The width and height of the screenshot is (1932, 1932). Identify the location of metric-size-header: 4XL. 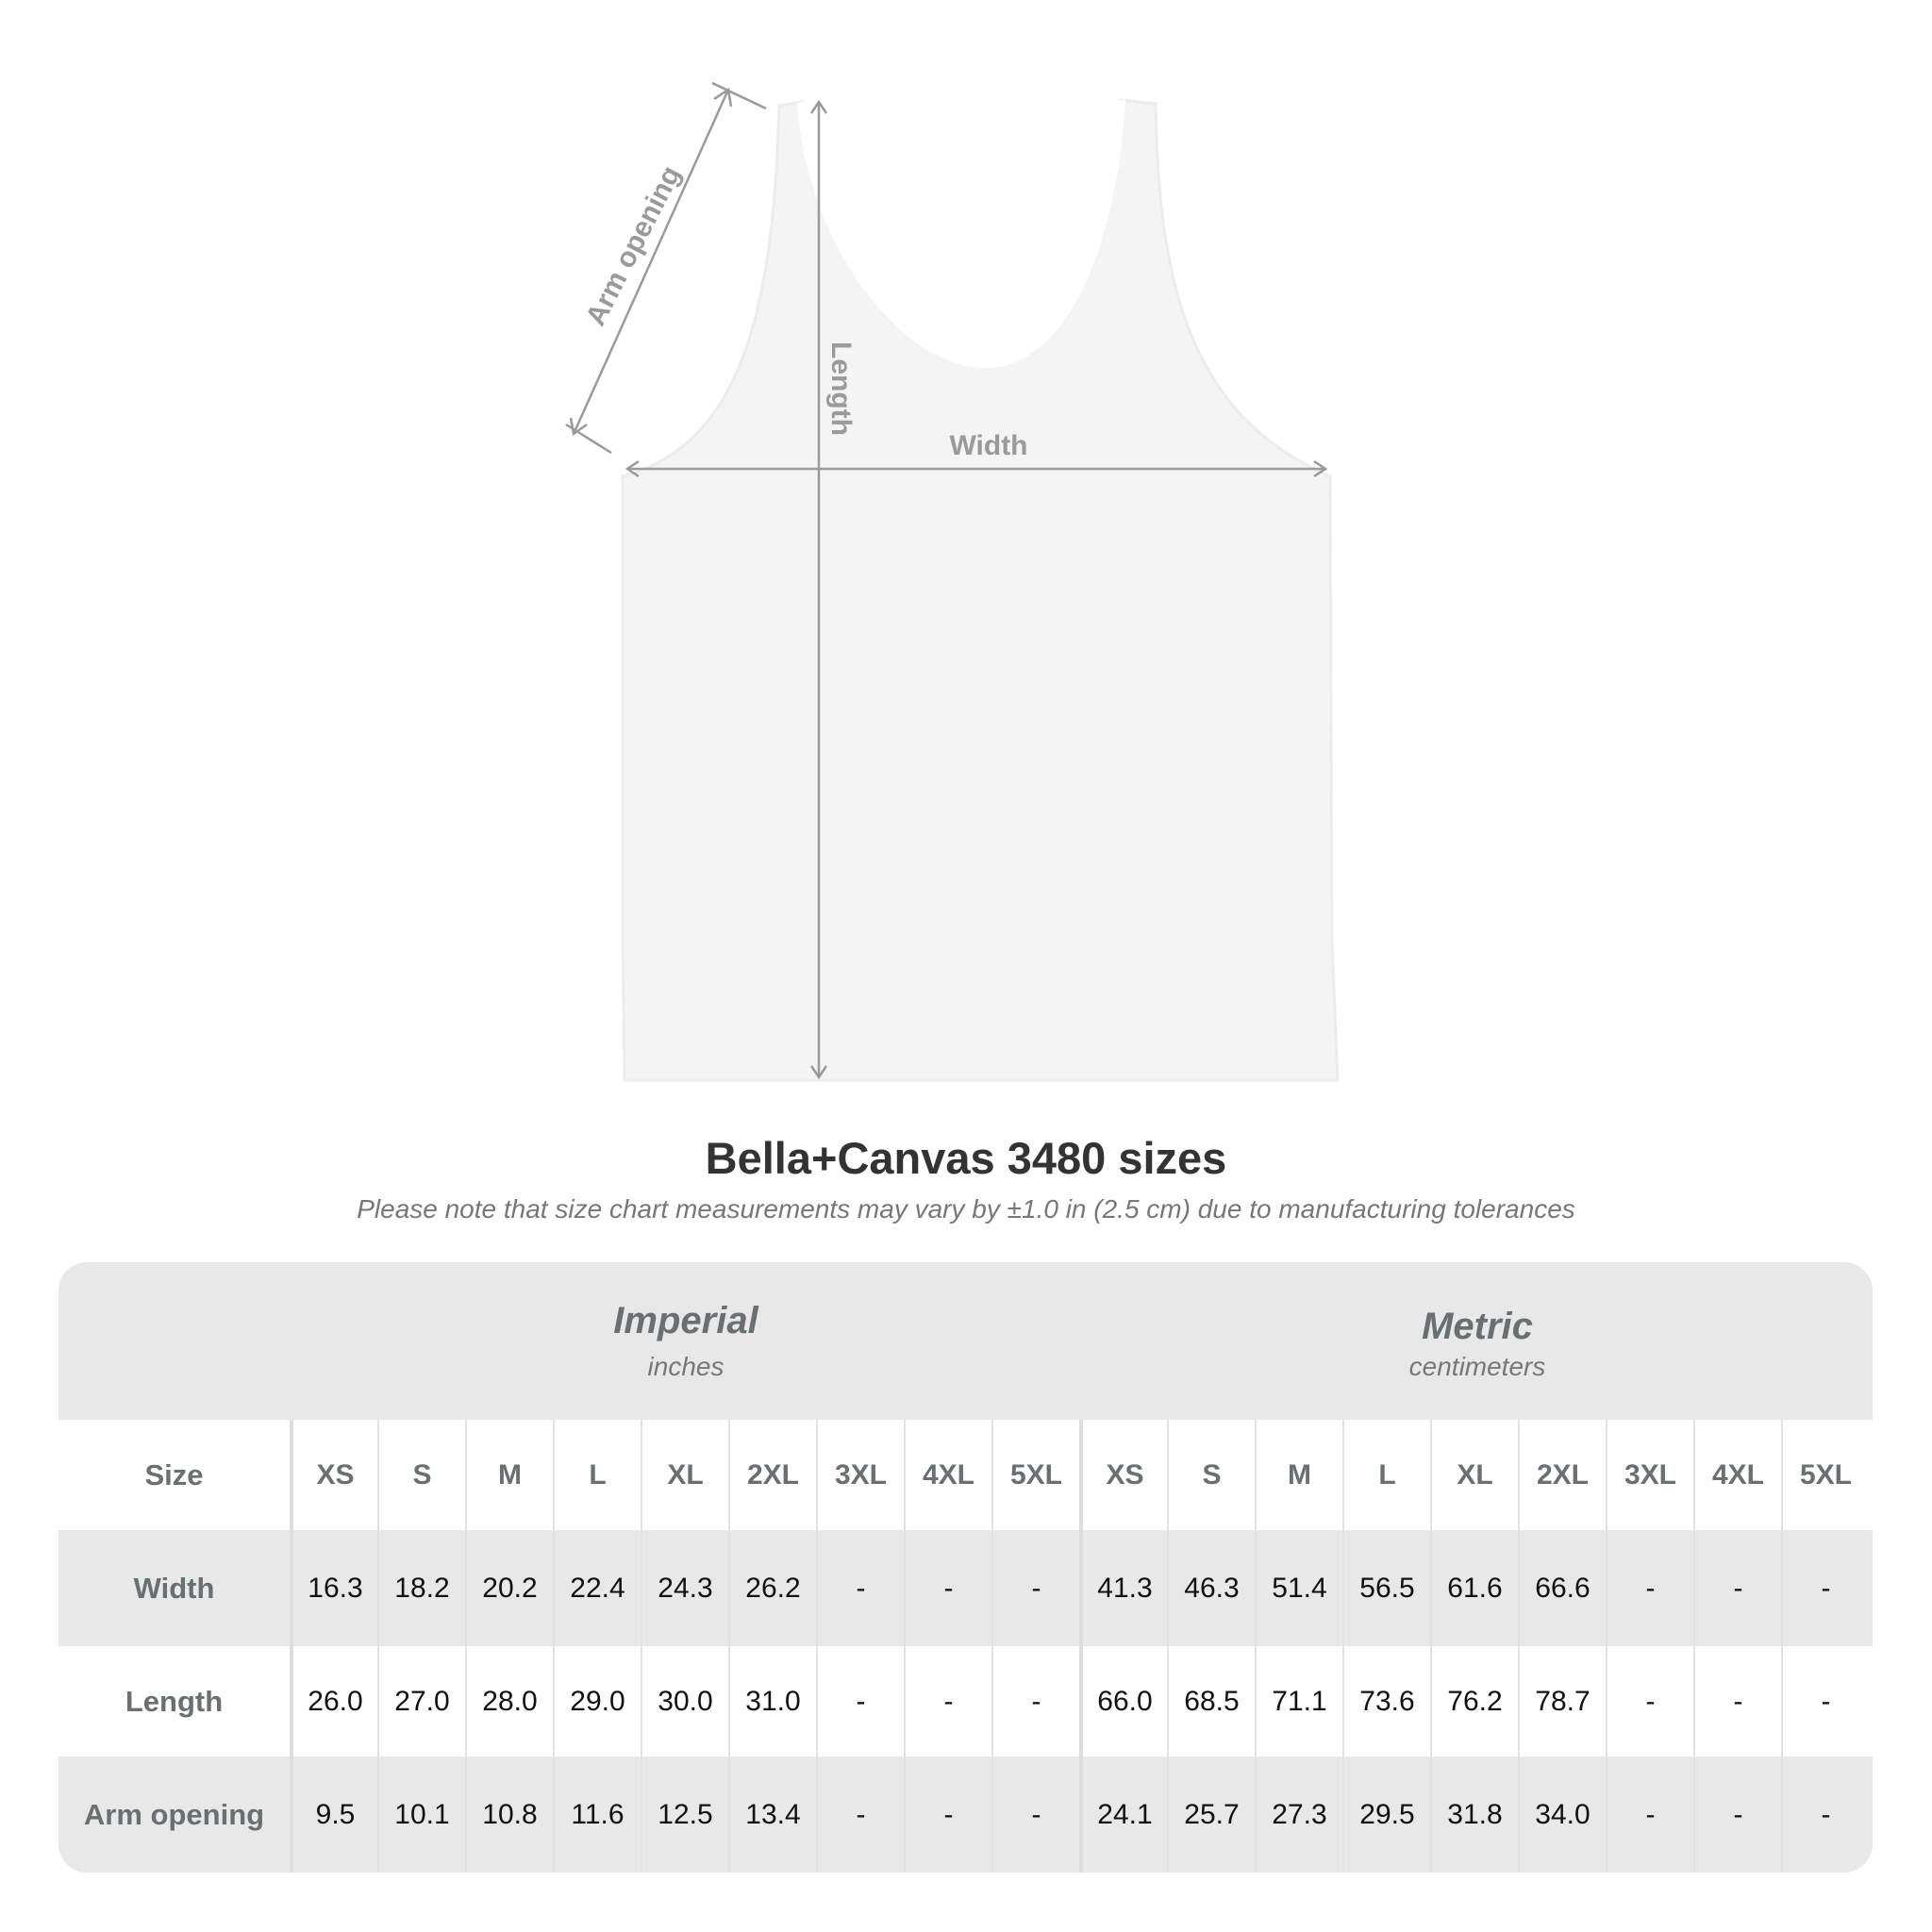
(1737, 1475).